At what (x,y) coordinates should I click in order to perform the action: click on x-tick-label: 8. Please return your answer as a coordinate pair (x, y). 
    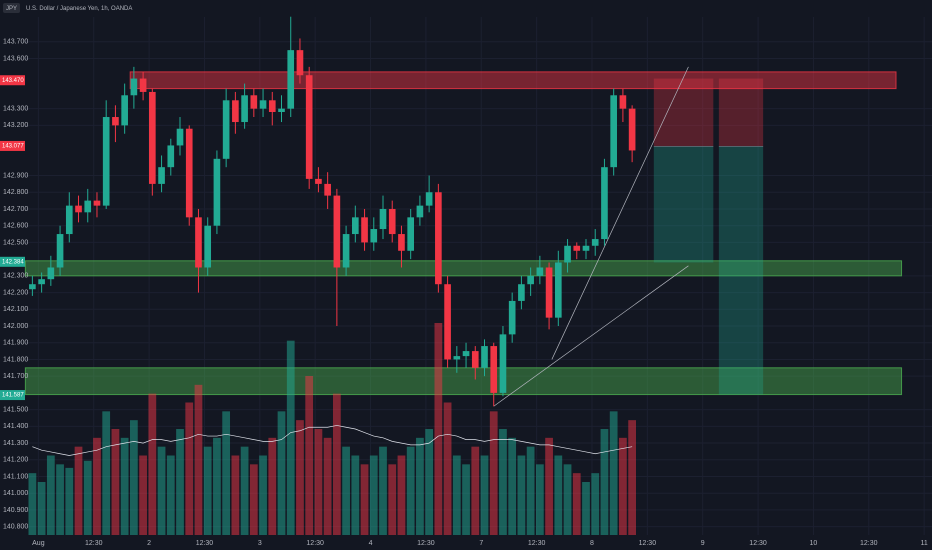
    Looking at the image, I should click on (592, 543).